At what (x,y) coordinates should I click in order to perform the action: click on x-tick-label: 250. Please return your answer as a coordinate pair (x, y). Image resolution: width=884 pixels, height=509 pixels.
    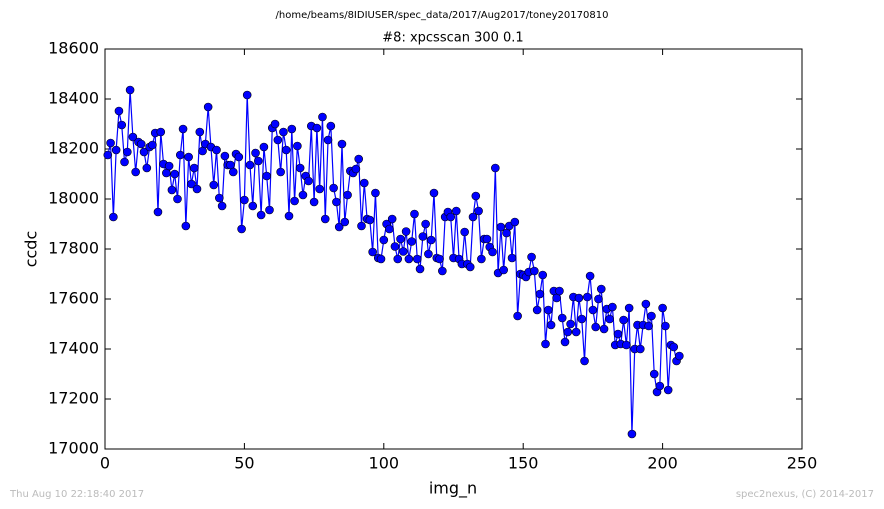
    Looking at the image, I should click on (802, 463).